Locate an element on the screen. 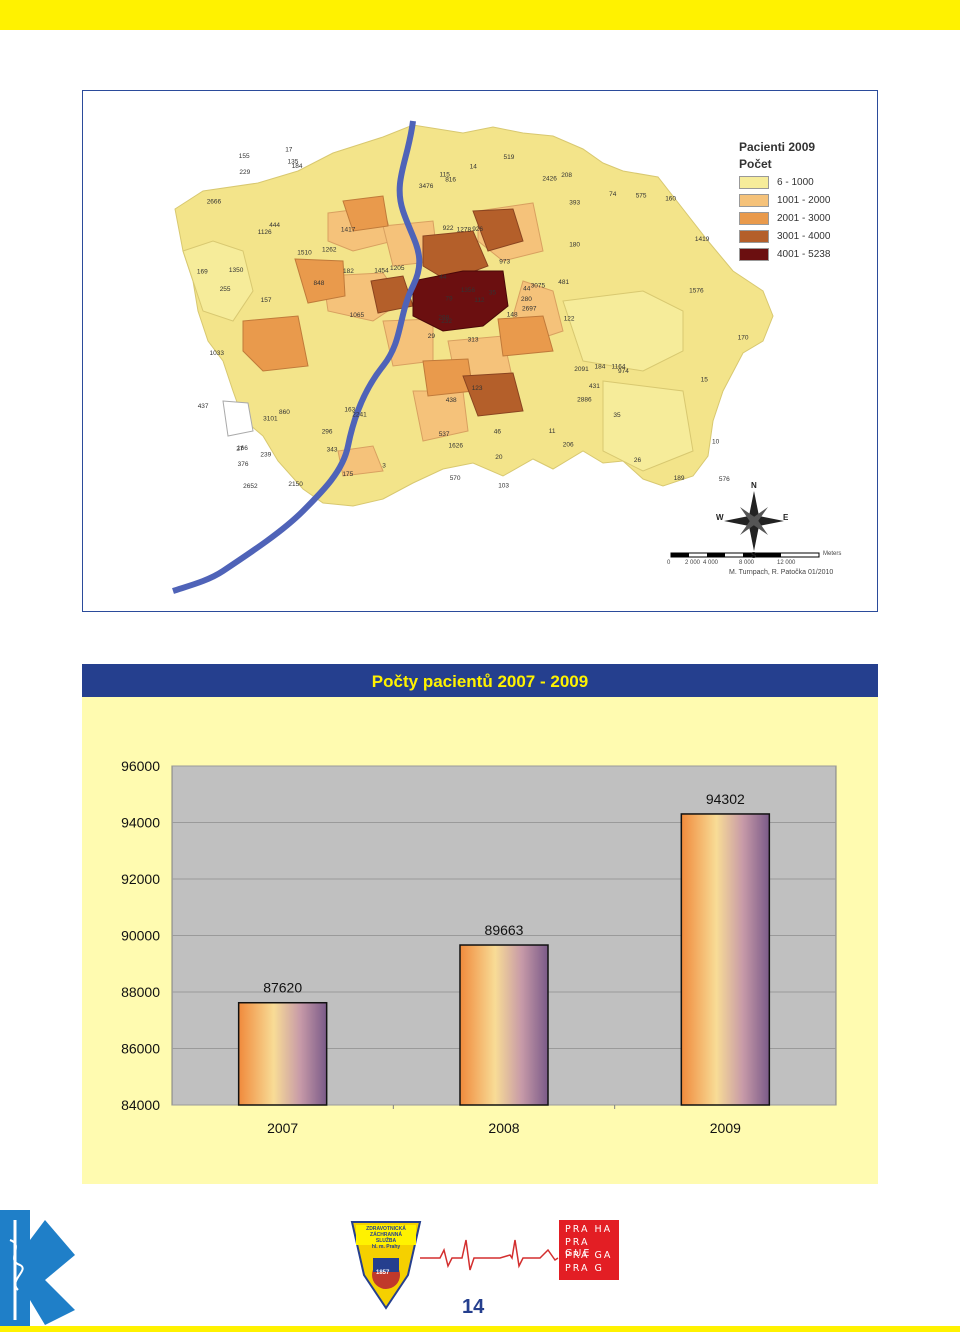 The image size is (960, 1332). scale-tick-label: 12 000 is located at coordinates (786, 563).